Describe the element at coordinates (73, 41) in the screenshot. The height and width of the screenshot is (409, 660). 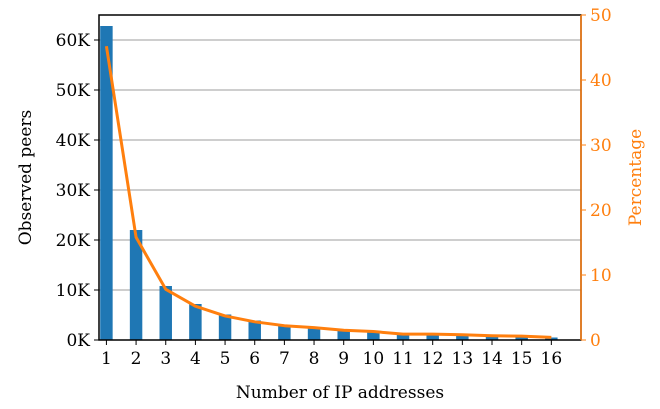
I see `y-tick-label: 60K` at that location.